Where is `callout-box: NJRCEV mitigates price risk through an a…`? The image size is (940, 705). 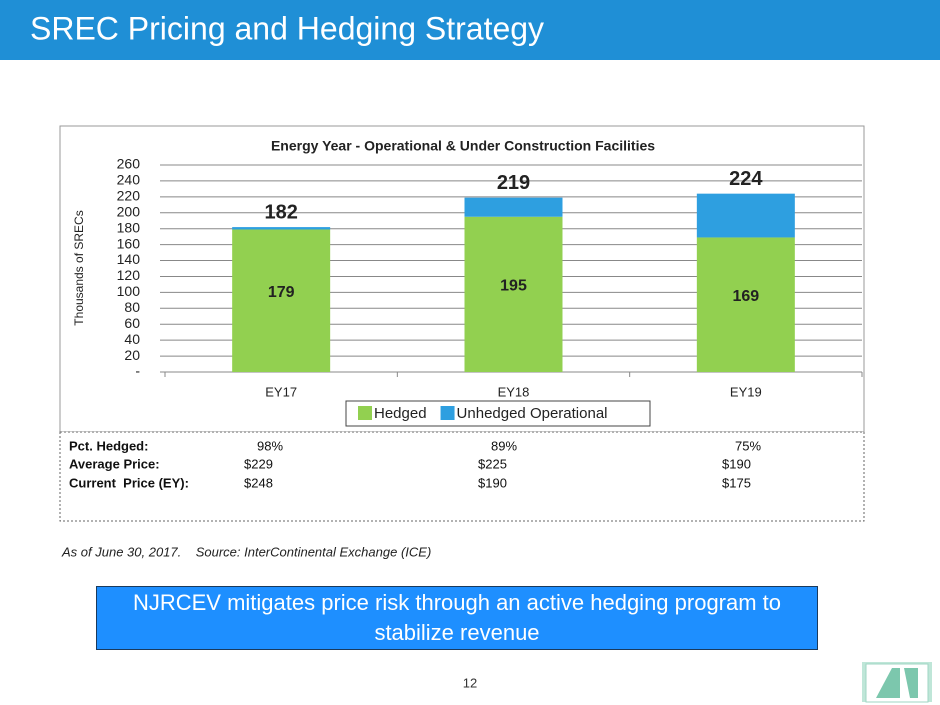
callout-box: NJRCEV mitigates price risk through an a… is located at coordinates (457, 618).